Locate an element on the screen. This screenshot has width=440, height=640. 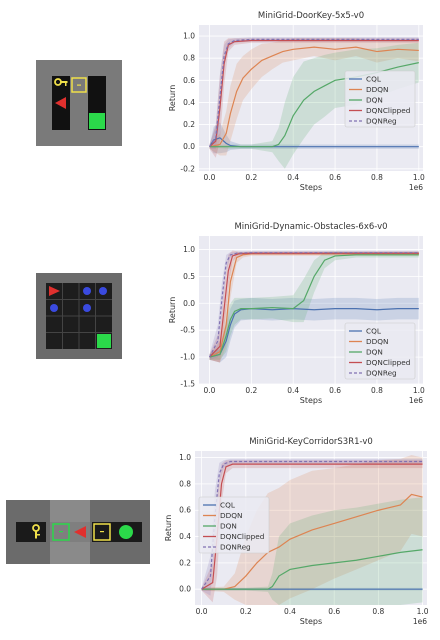
series-line-cql is located at coordinates (314, 333).